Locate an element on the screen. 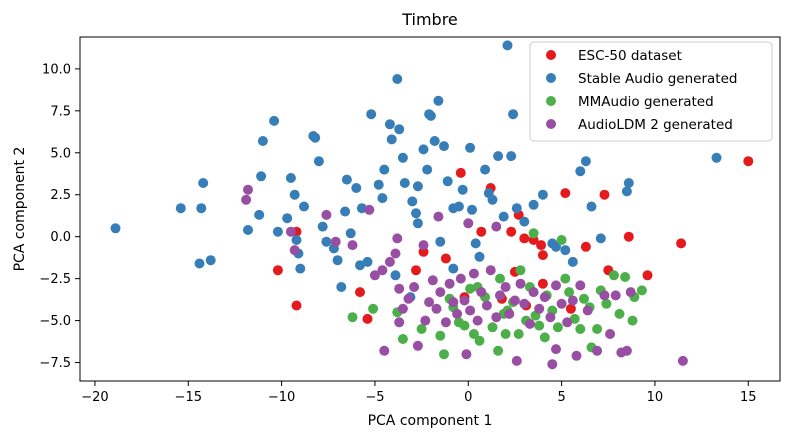 This screenshot has width=790, height=440. y-tick-label: −5.0 is located at coordinates (55, 321).